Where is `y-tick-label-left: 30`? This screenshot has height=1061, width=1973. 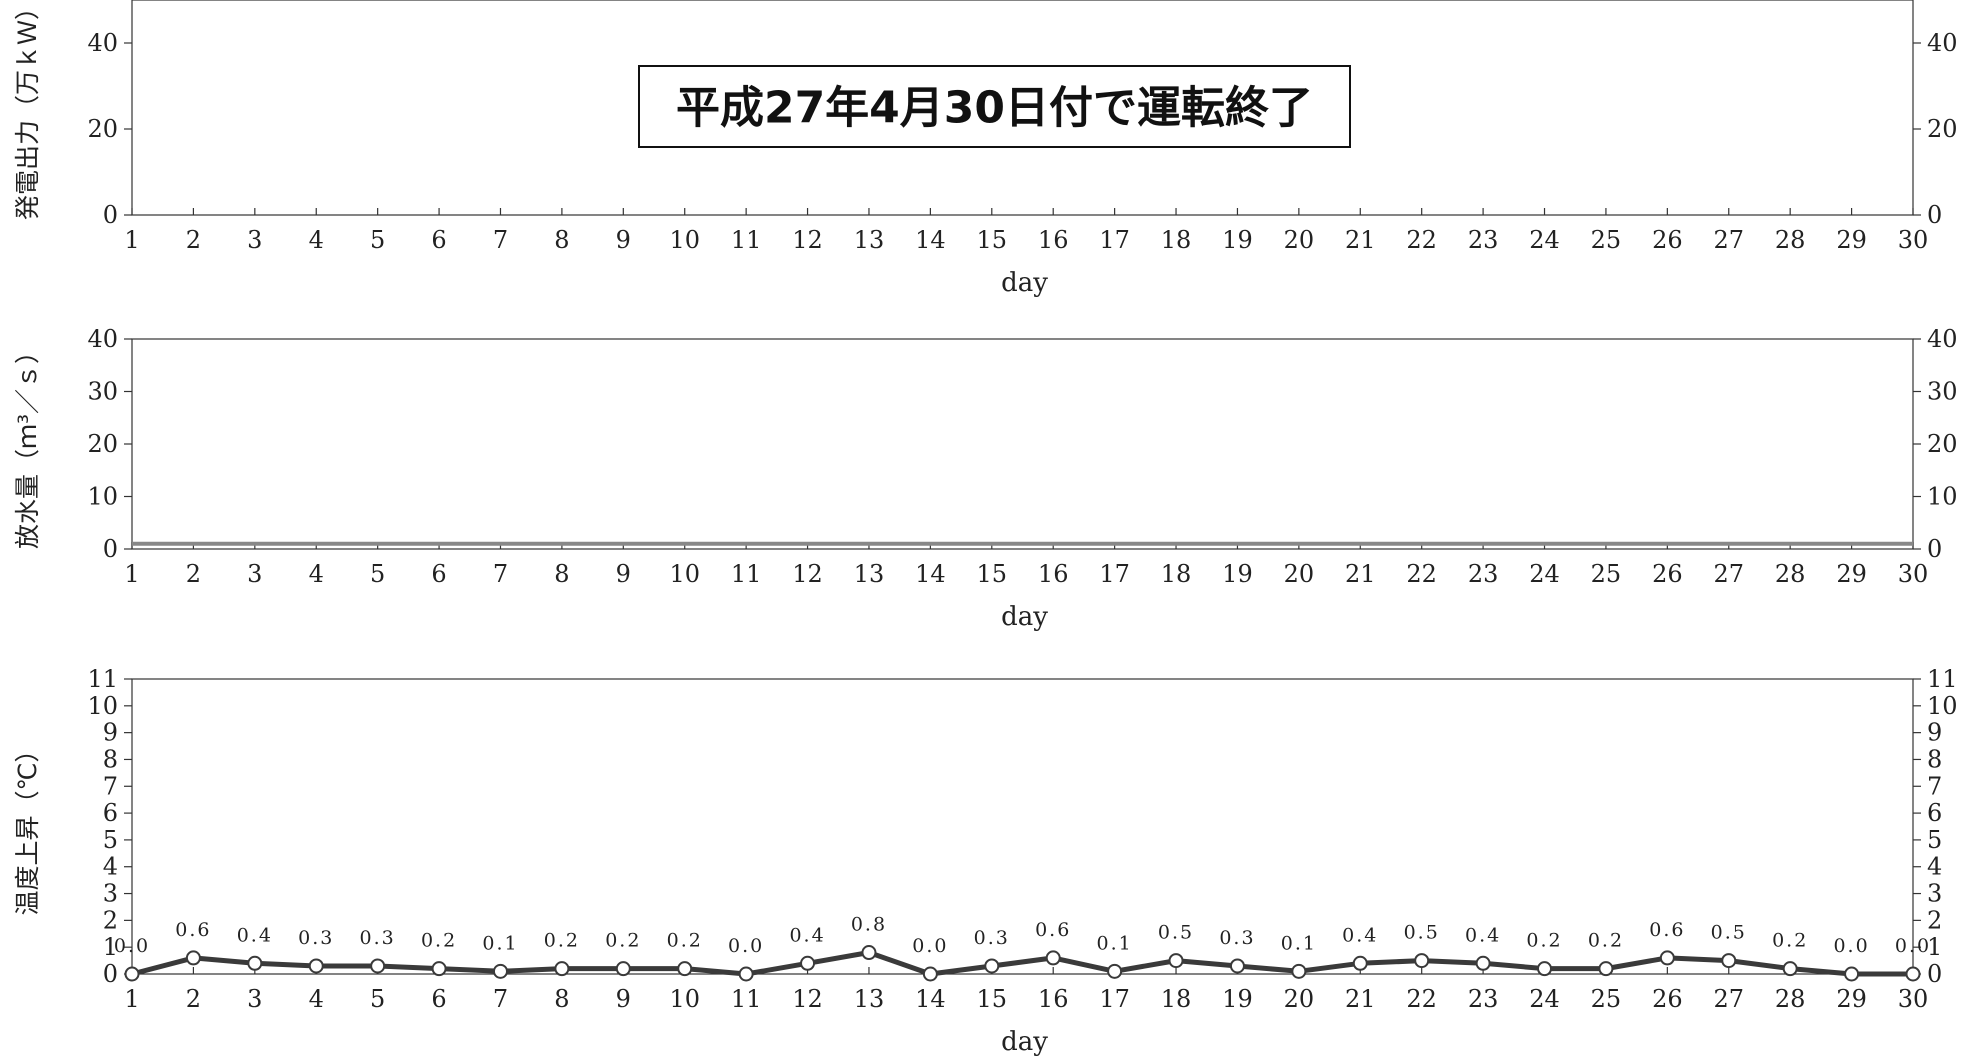
y-tick-label-left: 30 is located at coordinates (102, 392).